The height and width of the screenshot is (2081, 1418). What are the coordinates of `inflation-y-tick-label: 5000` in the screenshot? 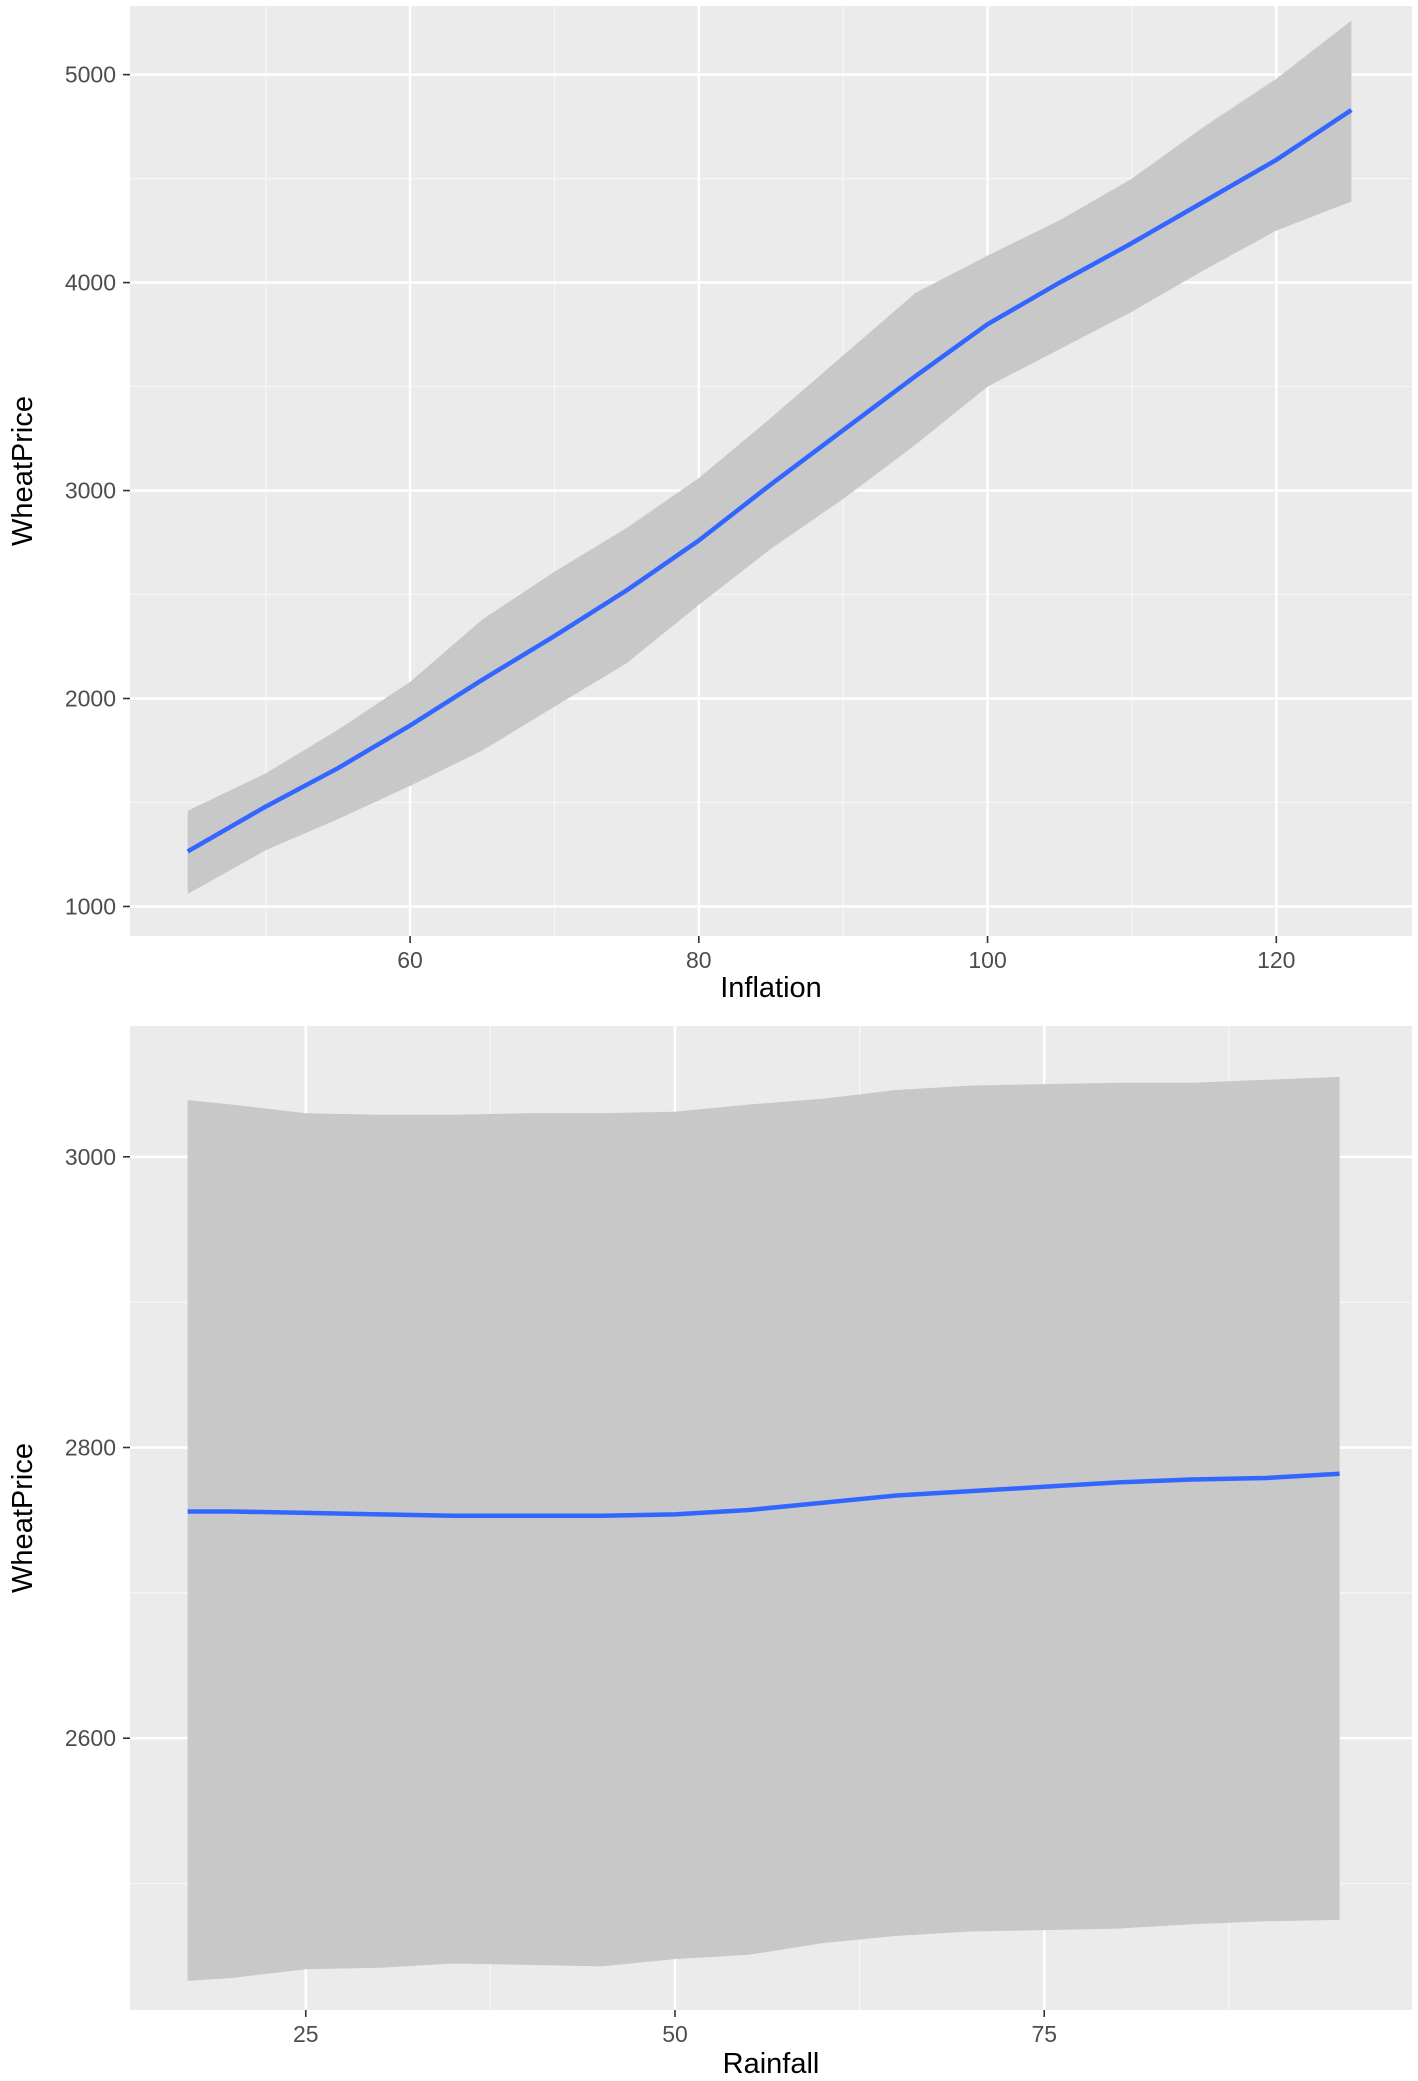 It's located at (90, 75).